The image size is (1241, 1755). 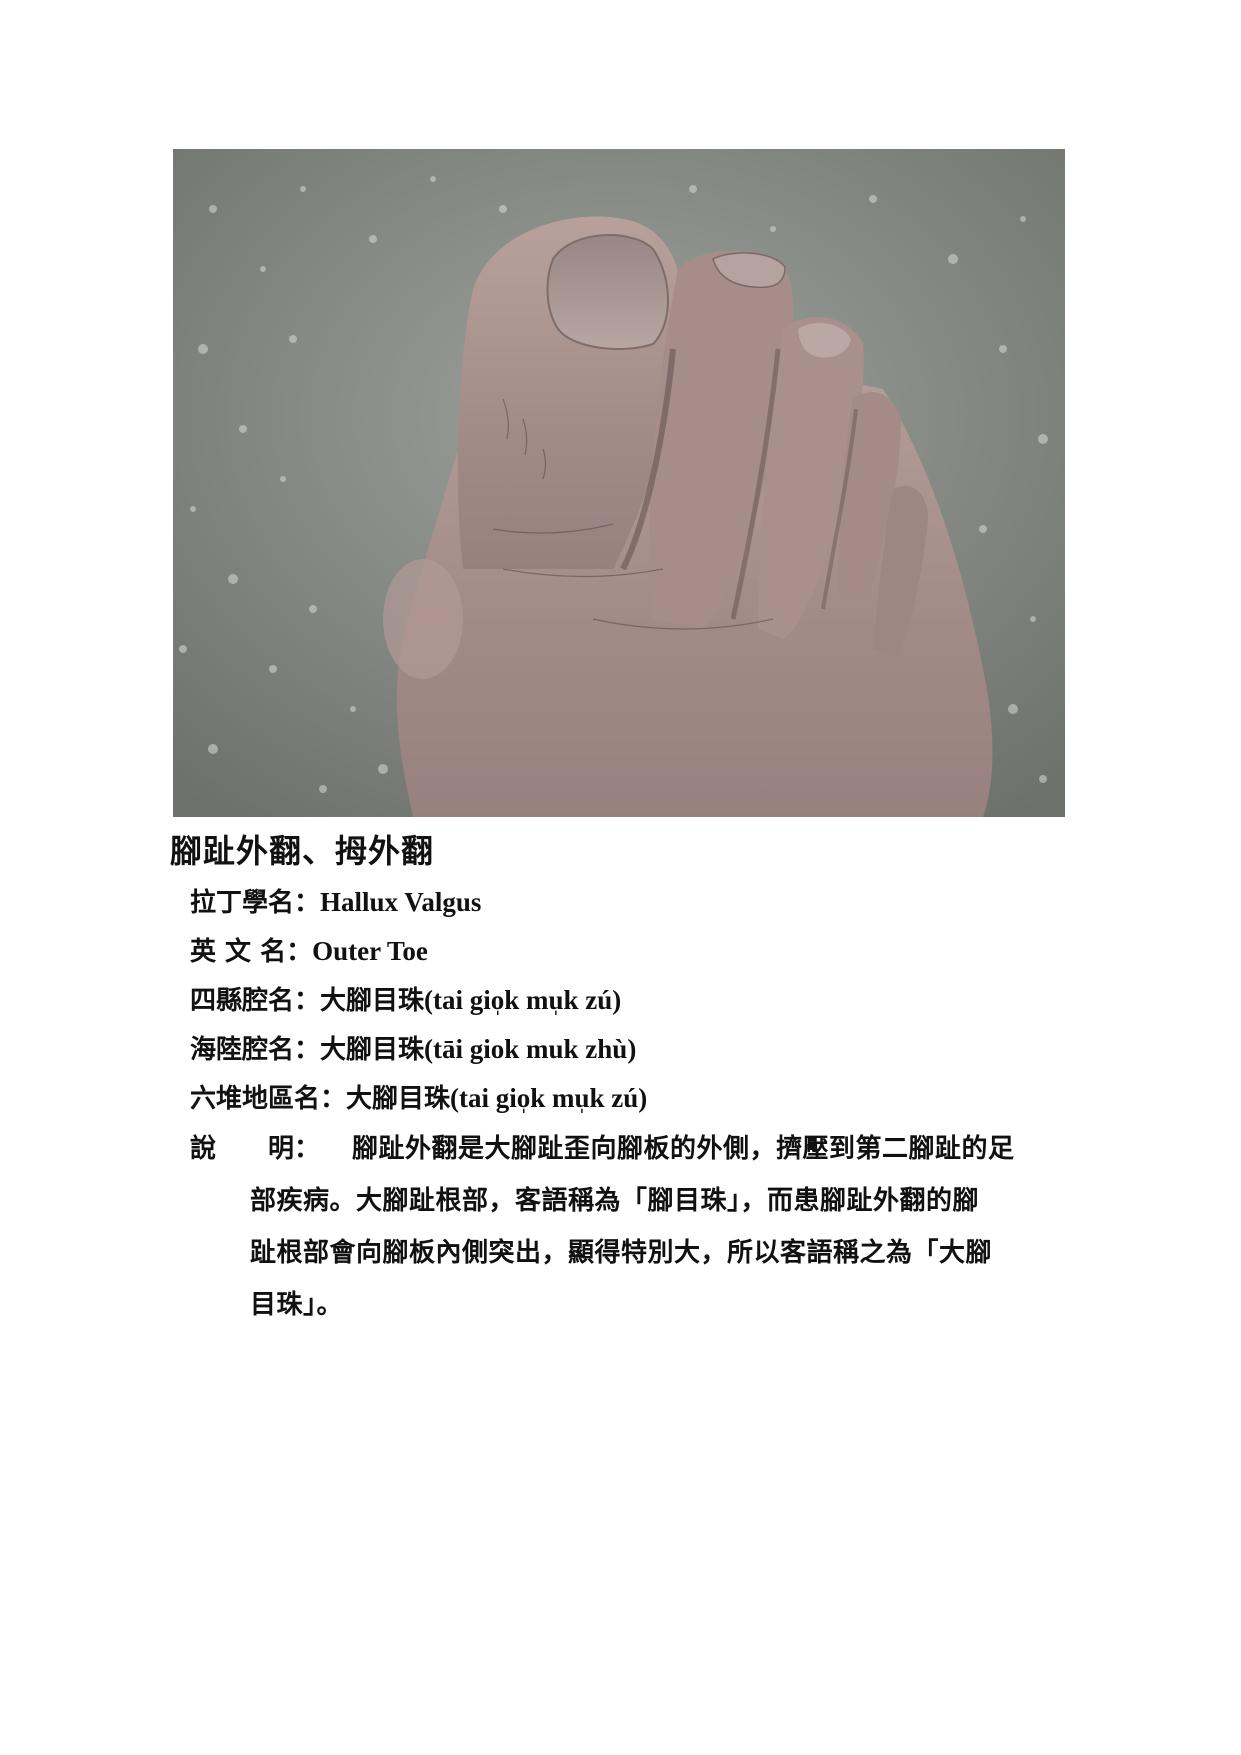 What do you see at coordinates (251, 952) in the screenshot?
I see `english-name-label: 英 文 名：` at bounding box center [251, 952].